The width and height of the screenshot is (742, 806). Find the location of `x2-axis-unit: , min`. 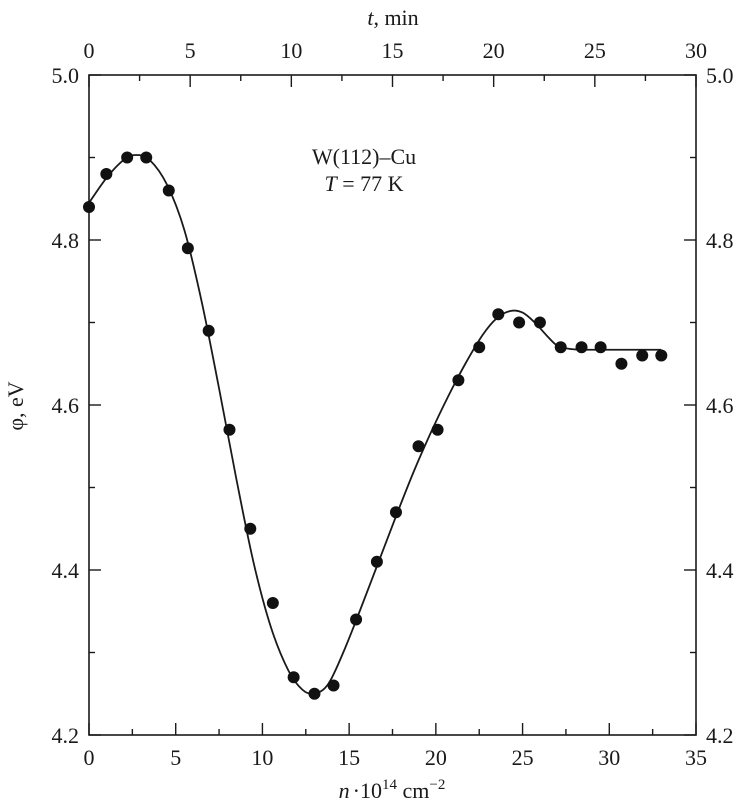

x2-axis-unit: , min is located at coordinates (395, 17).